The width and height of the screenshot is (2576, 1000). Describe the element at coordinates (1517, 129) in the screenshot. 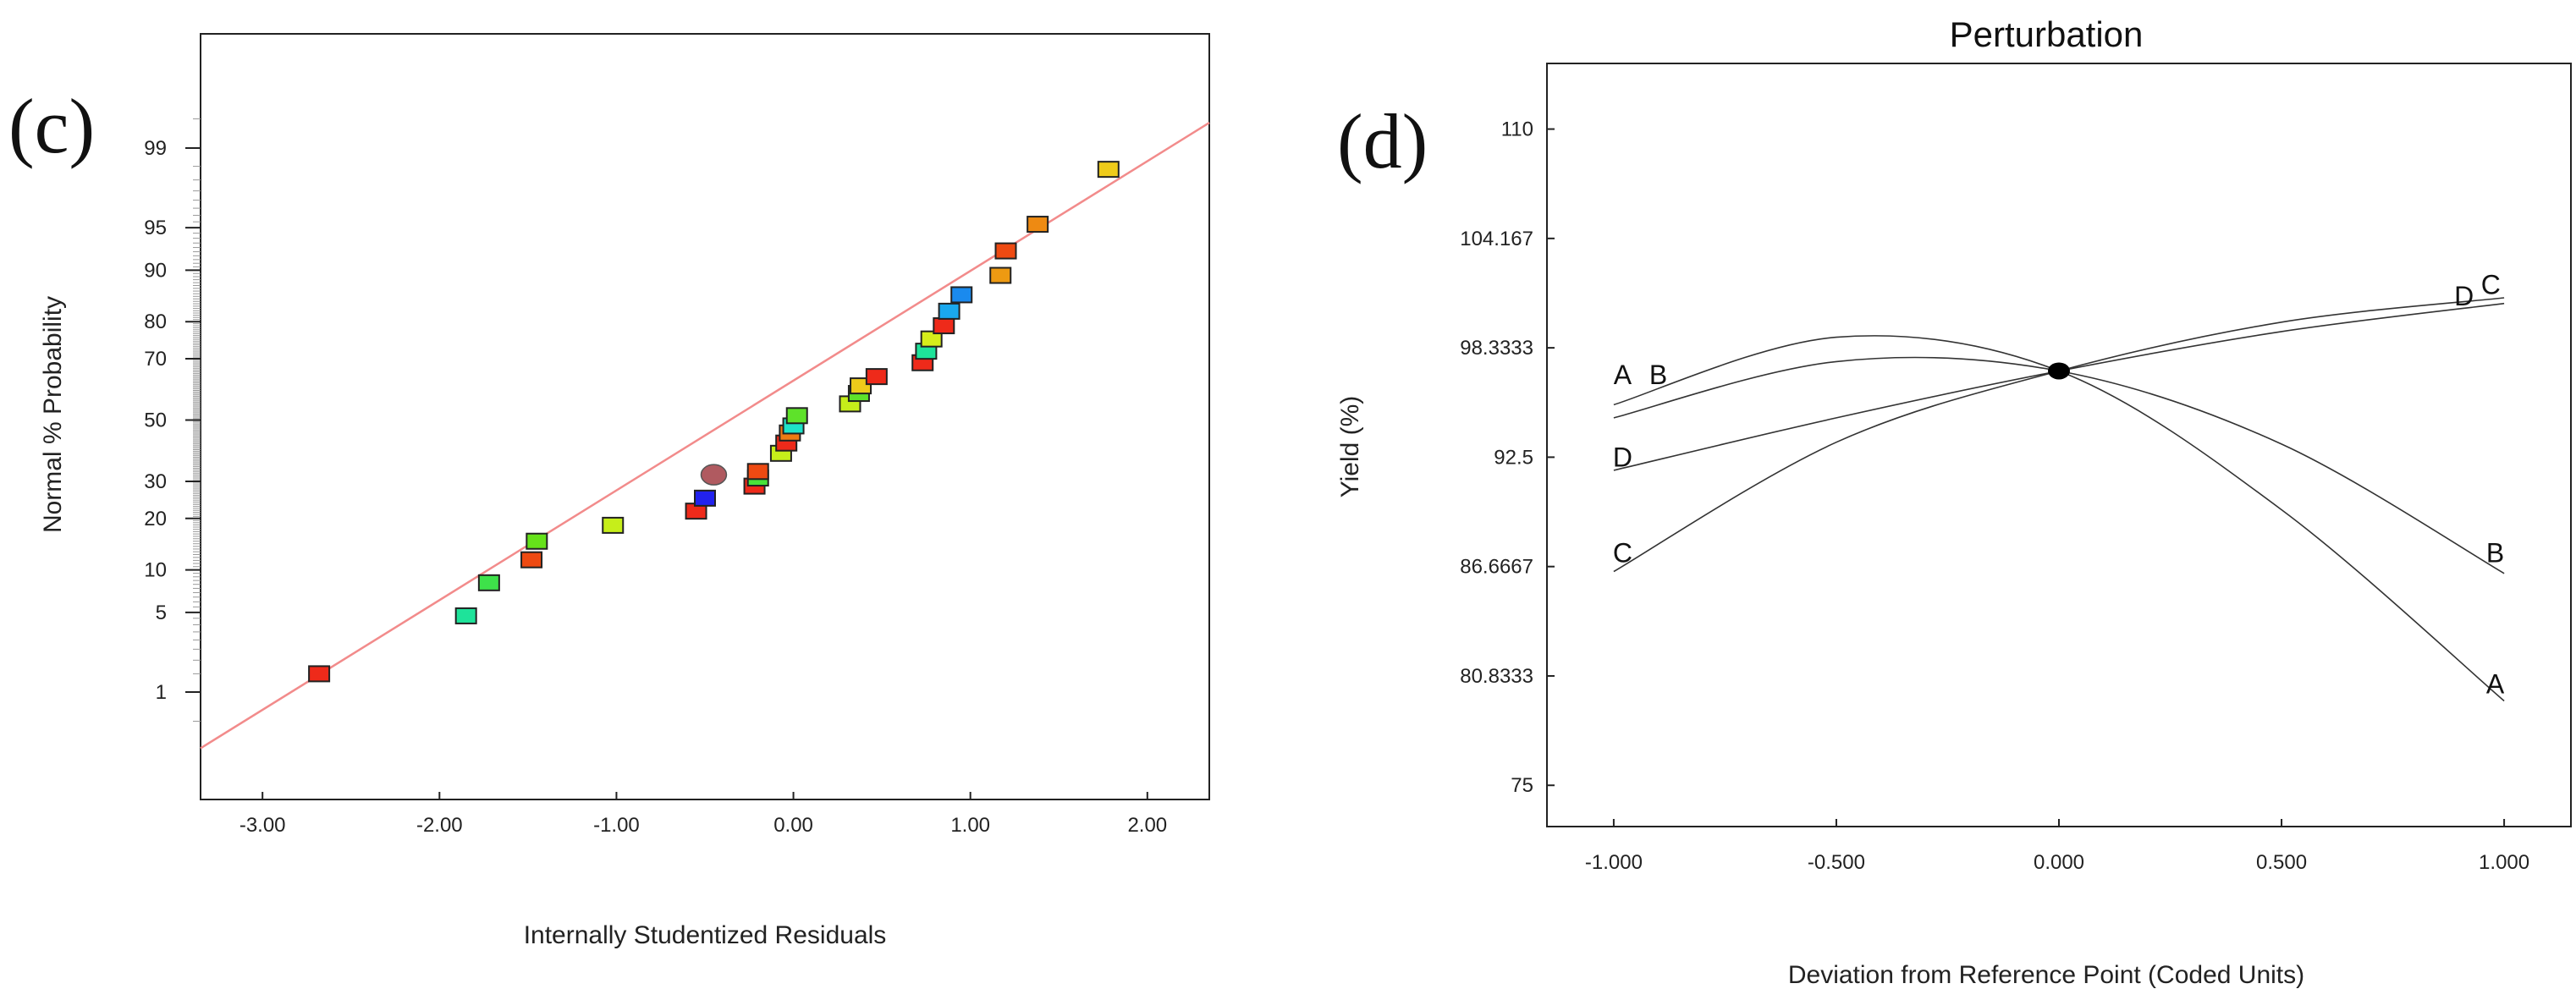

I see `y-tick-label-d: 110` at that location.